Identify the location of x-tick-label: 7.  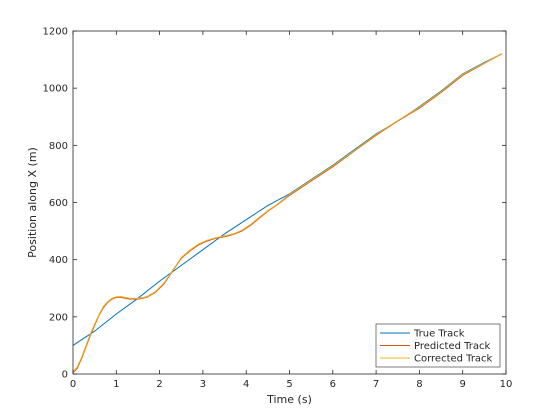
(376, 384).